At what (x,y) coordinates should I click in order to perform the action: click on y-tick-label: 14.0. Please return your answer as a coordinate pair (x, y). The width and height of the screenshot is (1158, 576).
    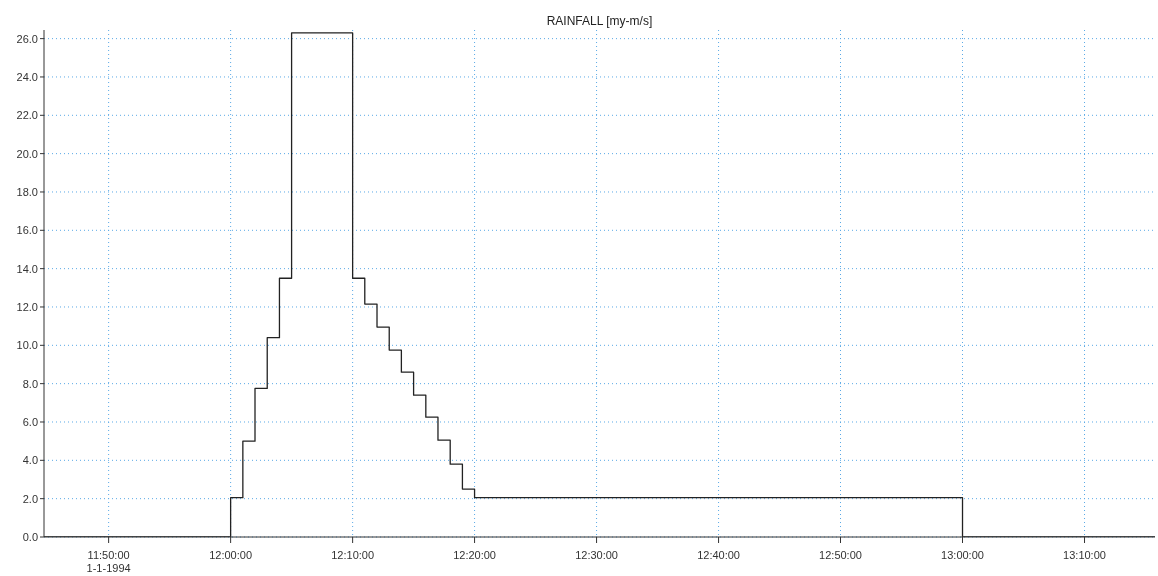
    Looking at the image, I should click on (27, 268).